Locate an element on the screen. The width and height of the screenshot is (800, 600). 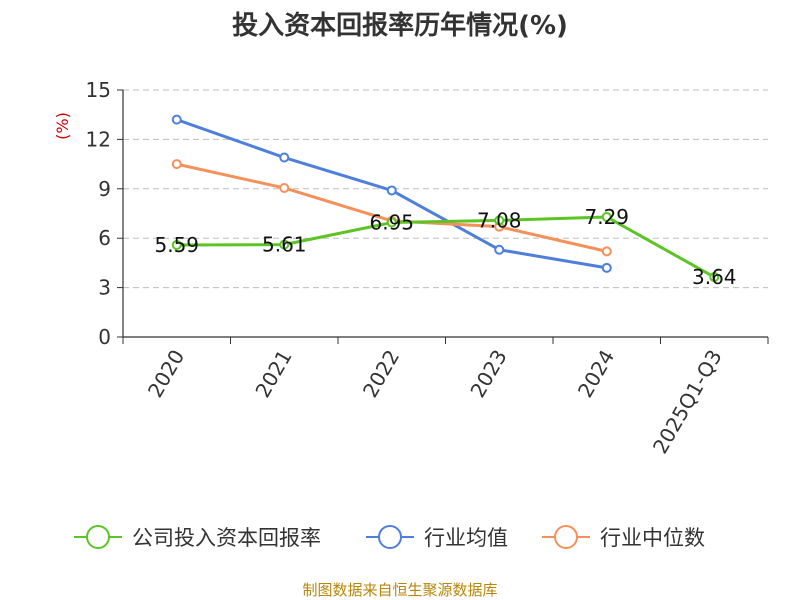
data-label-2023: 7.08 is located at coordinates (499, 220).